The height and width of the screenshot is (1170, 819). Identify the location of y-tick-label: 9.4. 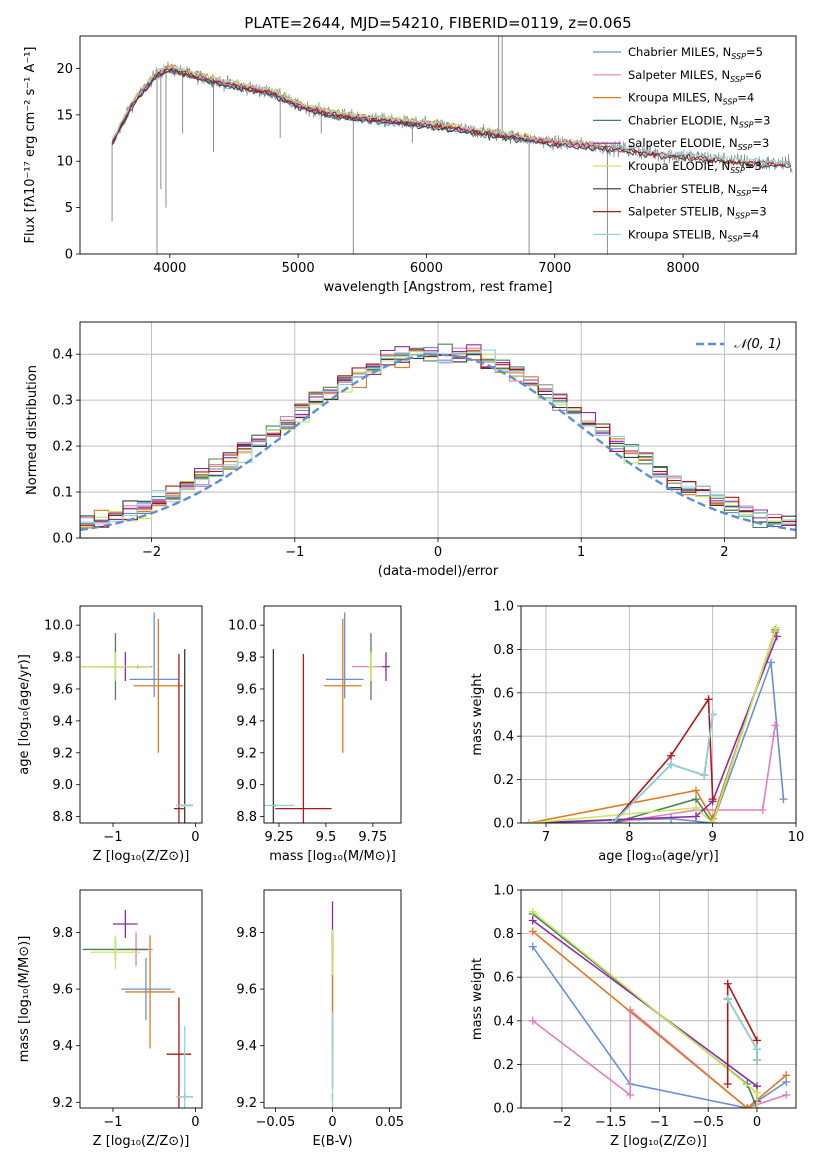
(62, 721).